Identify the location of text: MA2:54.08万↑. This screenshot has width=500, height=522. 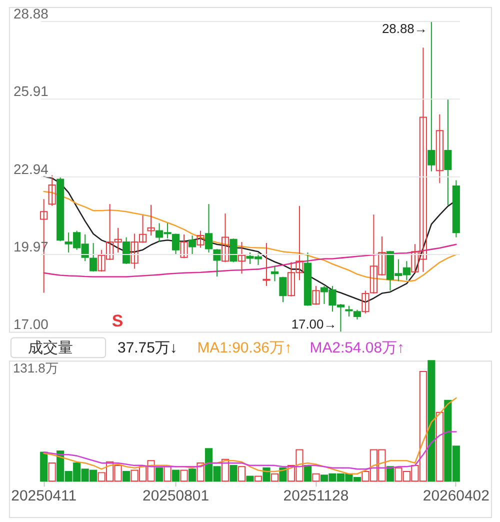
(357, 348).